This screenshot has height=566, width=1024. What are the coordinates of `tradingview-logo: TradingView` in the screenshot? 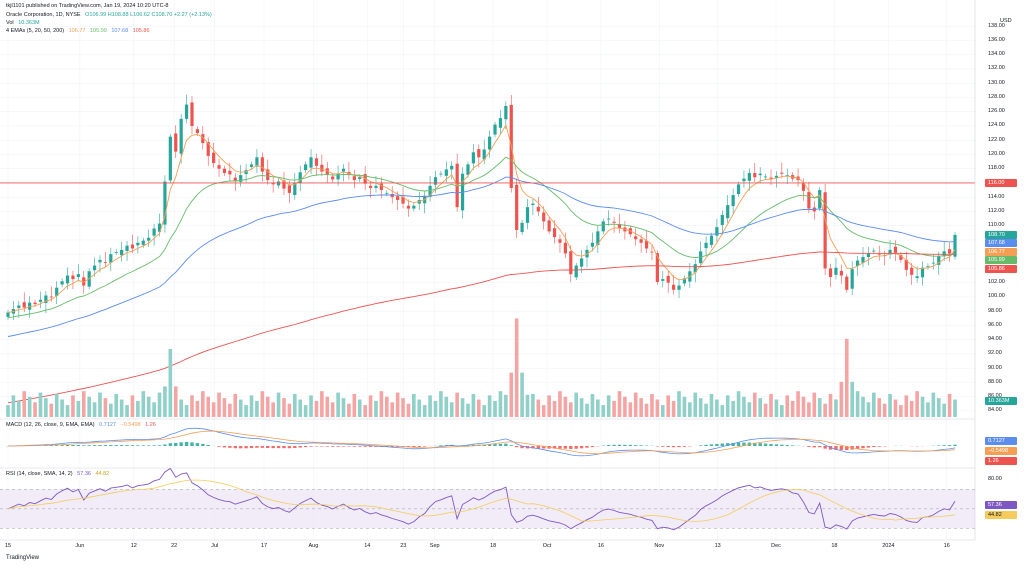 It's located at (23, 558).